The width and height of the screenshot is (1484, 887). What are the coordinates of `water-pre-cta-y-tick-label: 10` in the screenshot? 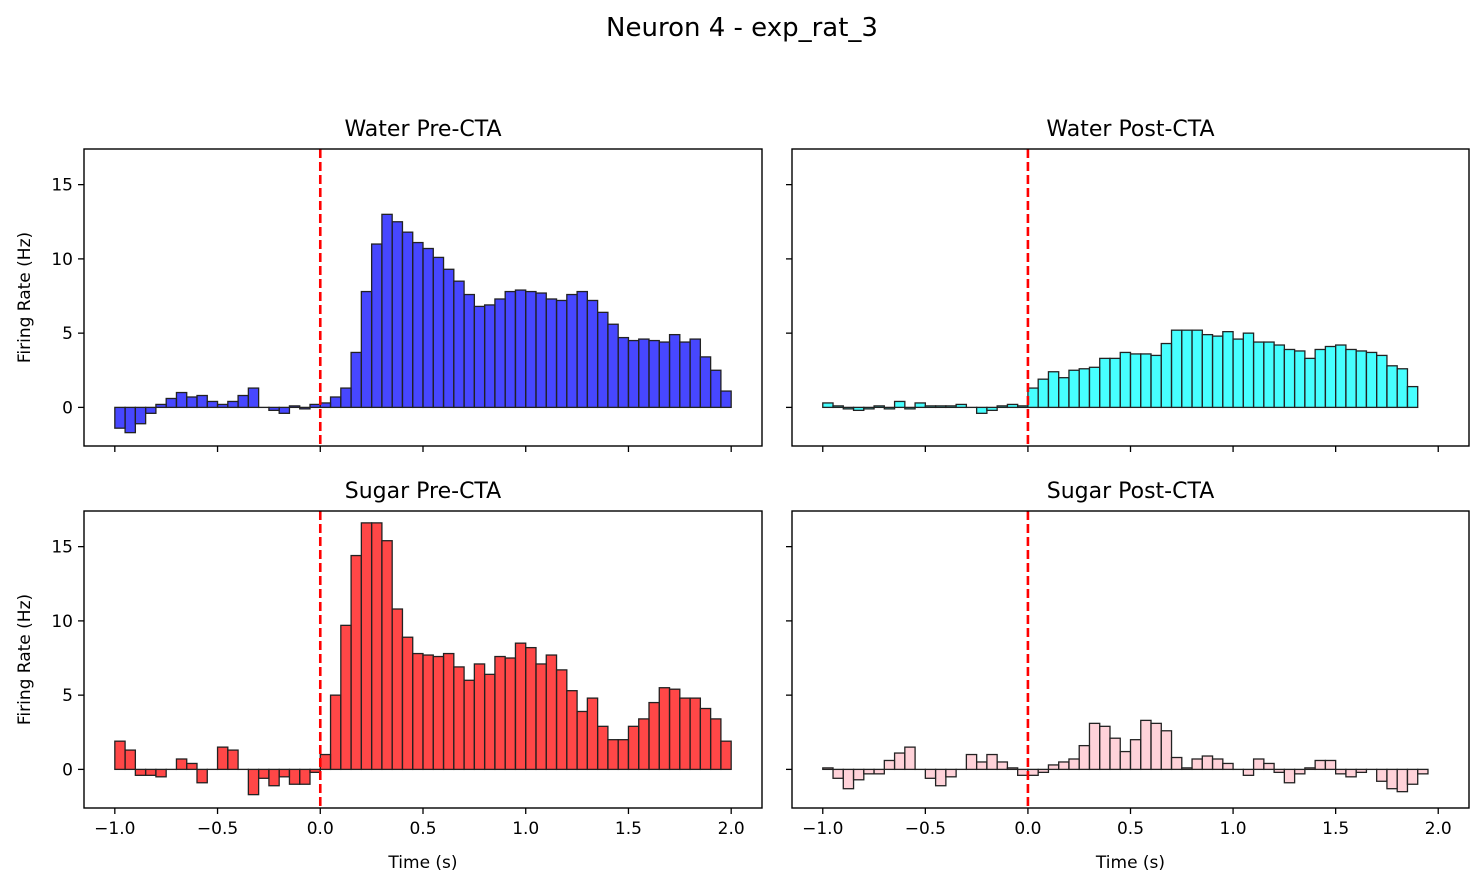 It's located at (62, 260).